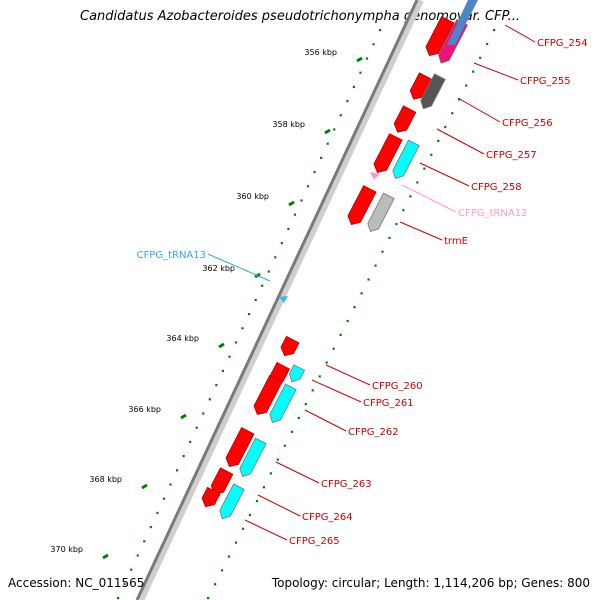 Image resolution: width=600 pixels, height=600 pixels. I want to click on feature-label-cfpg-261: CFPG_261, so click(388, 403).